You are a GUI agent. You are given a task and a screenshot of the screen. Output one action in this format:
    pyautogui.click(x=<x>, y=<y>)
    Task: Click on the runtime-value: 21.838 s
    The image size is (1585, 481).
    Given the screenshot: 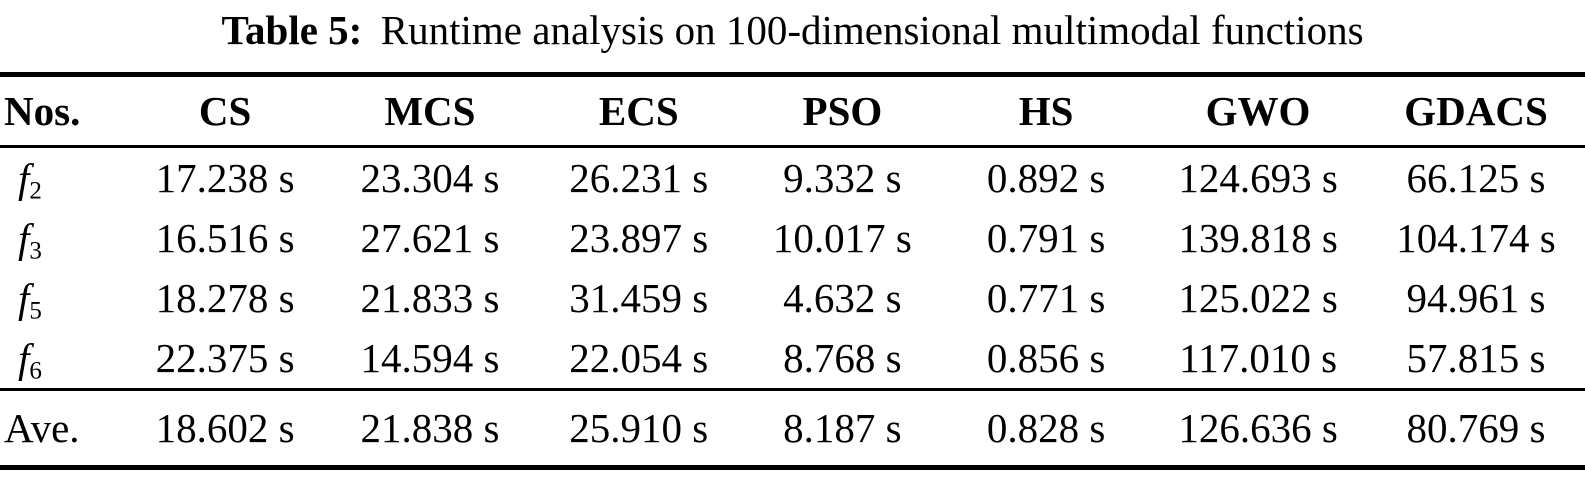 What is the action you would take?
    pyautogui.click(x=430, y=429)
    